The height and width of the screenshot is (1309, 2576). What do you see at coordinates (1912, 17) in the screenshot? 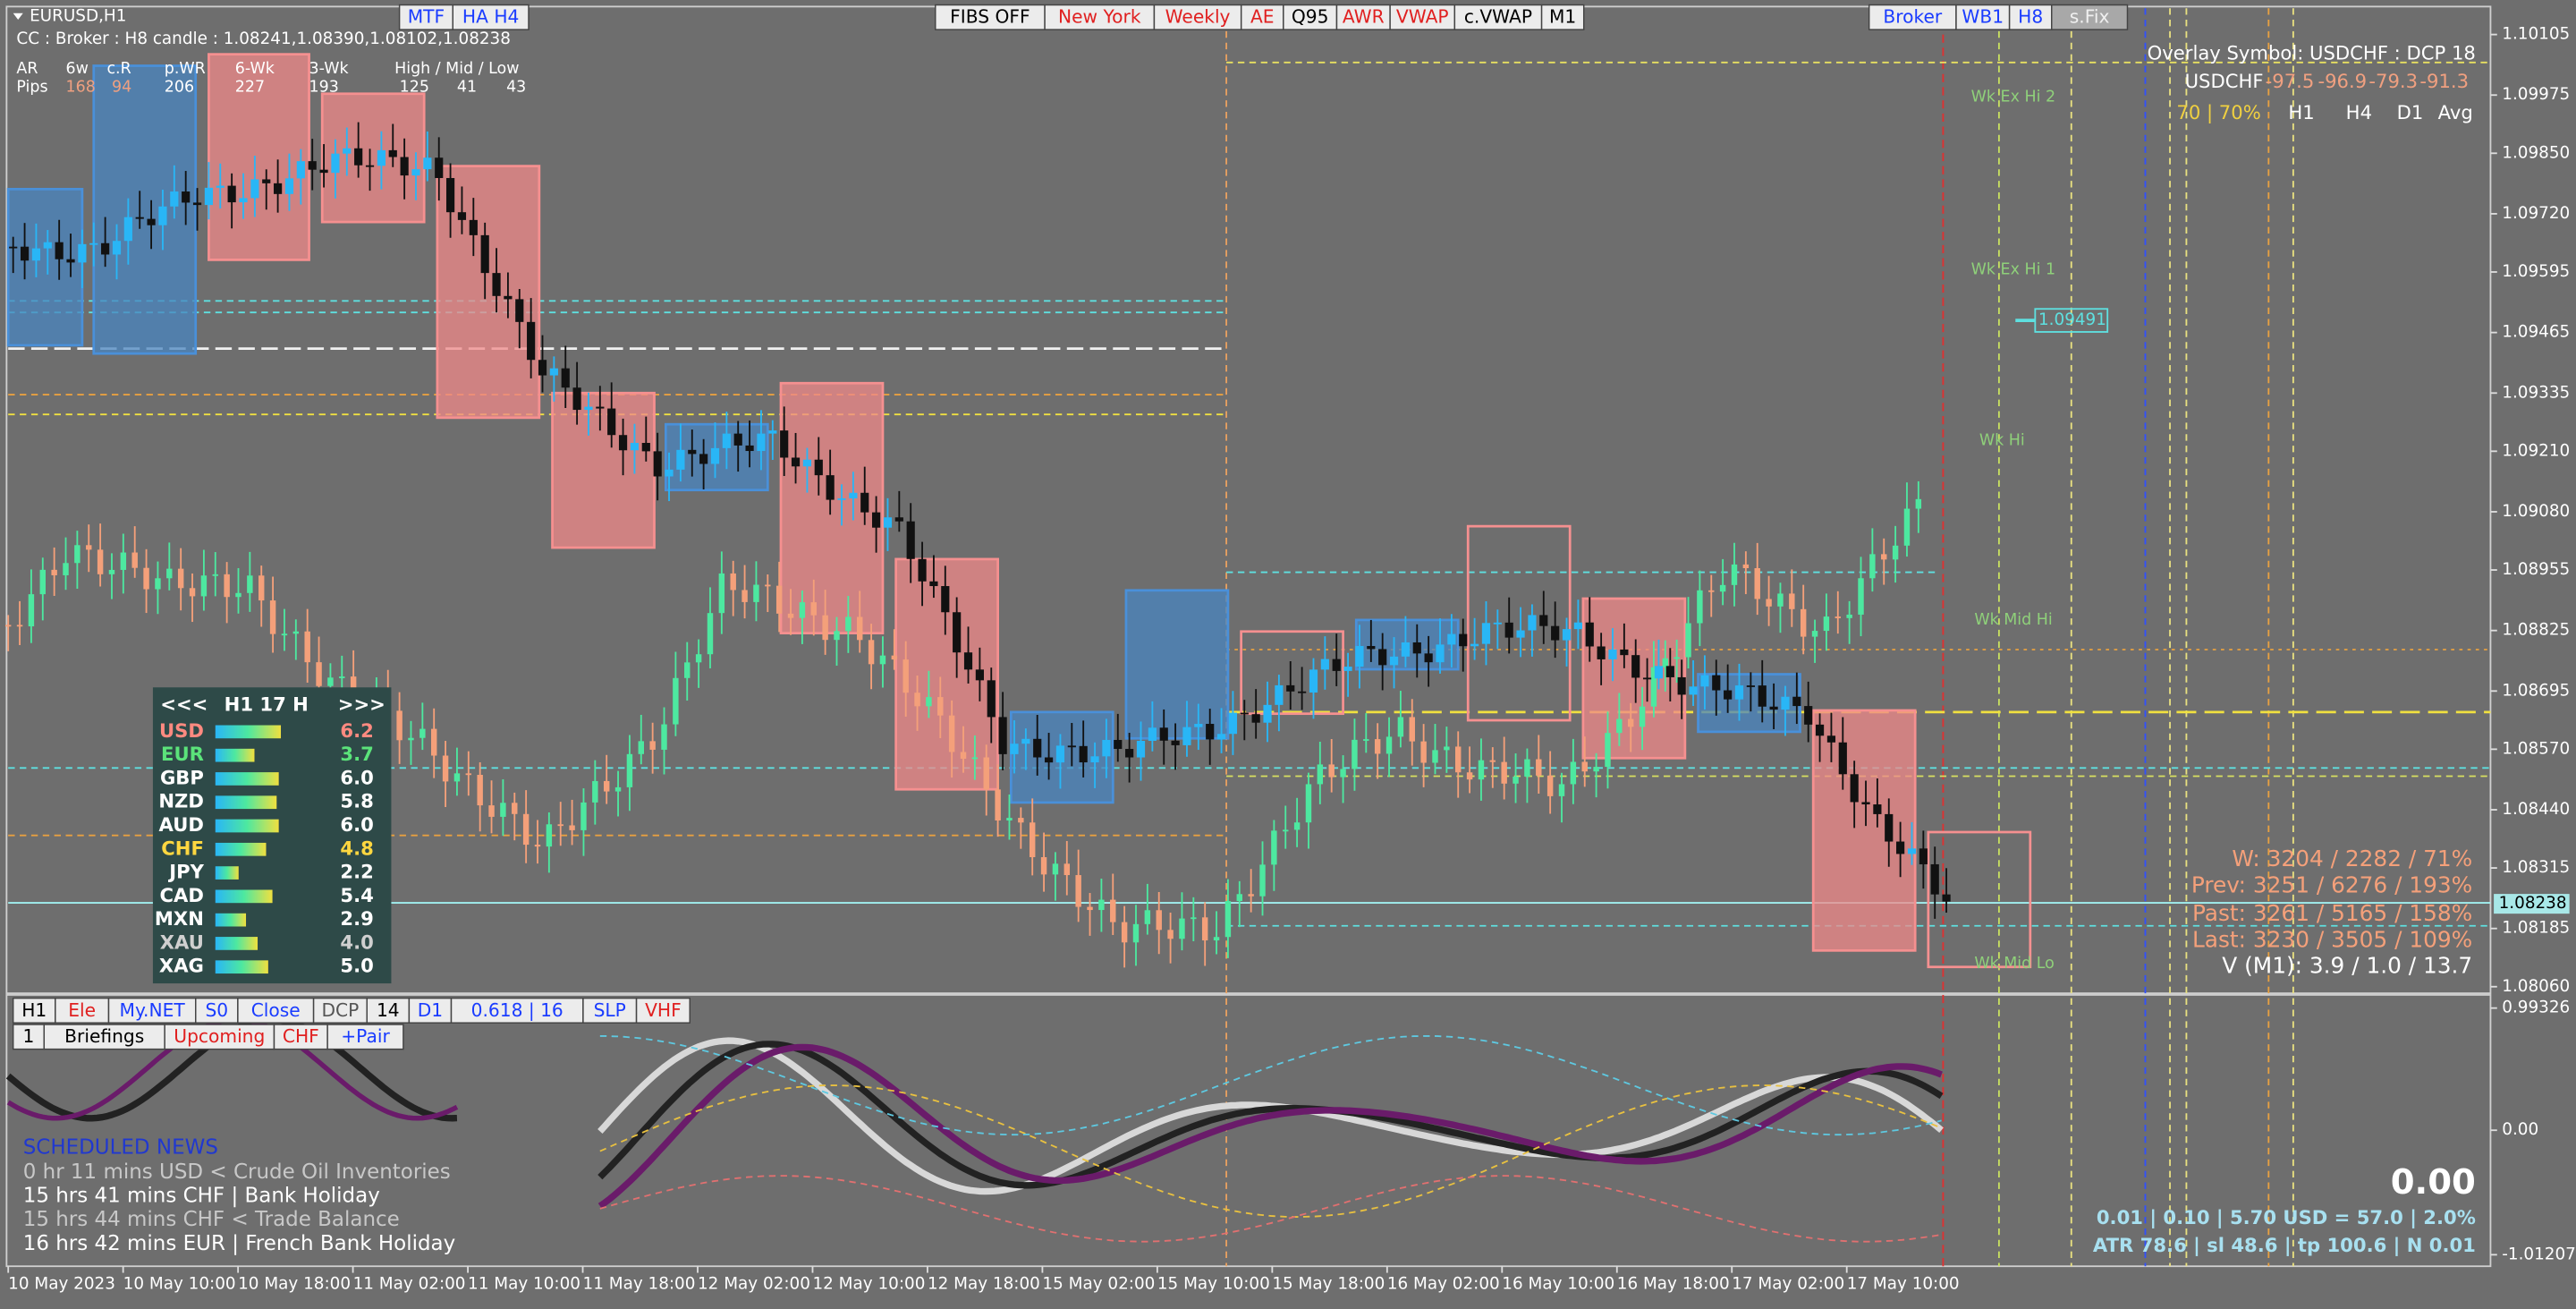
I see `toolbar-button: Broker` at bounding box center [1912, 17].